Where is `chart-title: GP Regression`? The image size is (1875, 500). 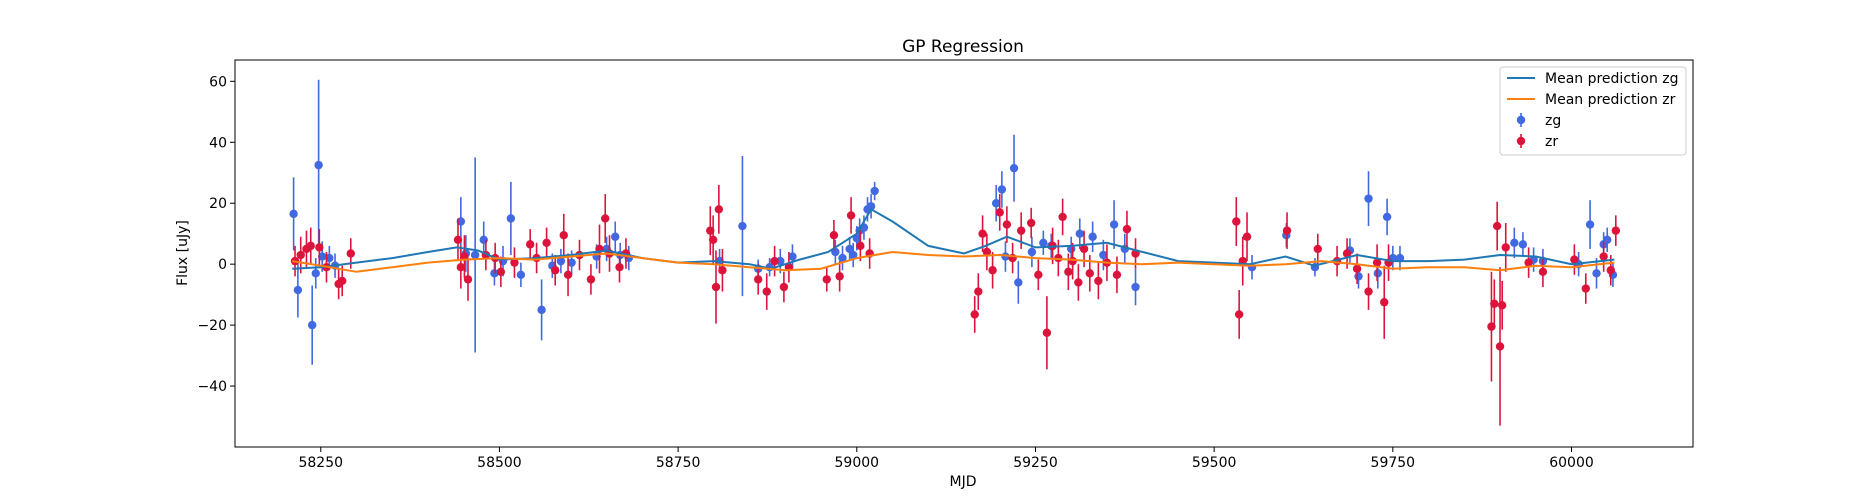
chart-title: GP Regression is located at coordinates (963, 47).